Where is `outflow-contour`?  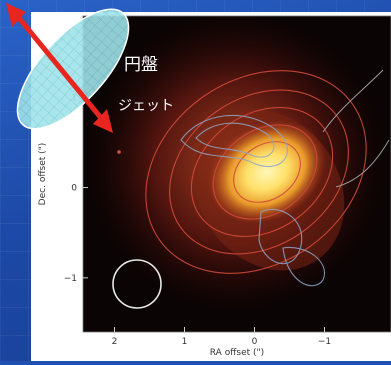
outflow-contour is located at coordinates (353, 101).